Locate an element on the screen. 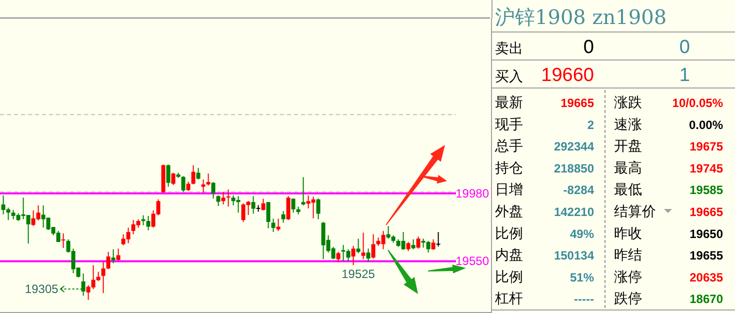 The height and width of the screenshot is (313, 735). text: 总手 is located at coordinates (508, 146).